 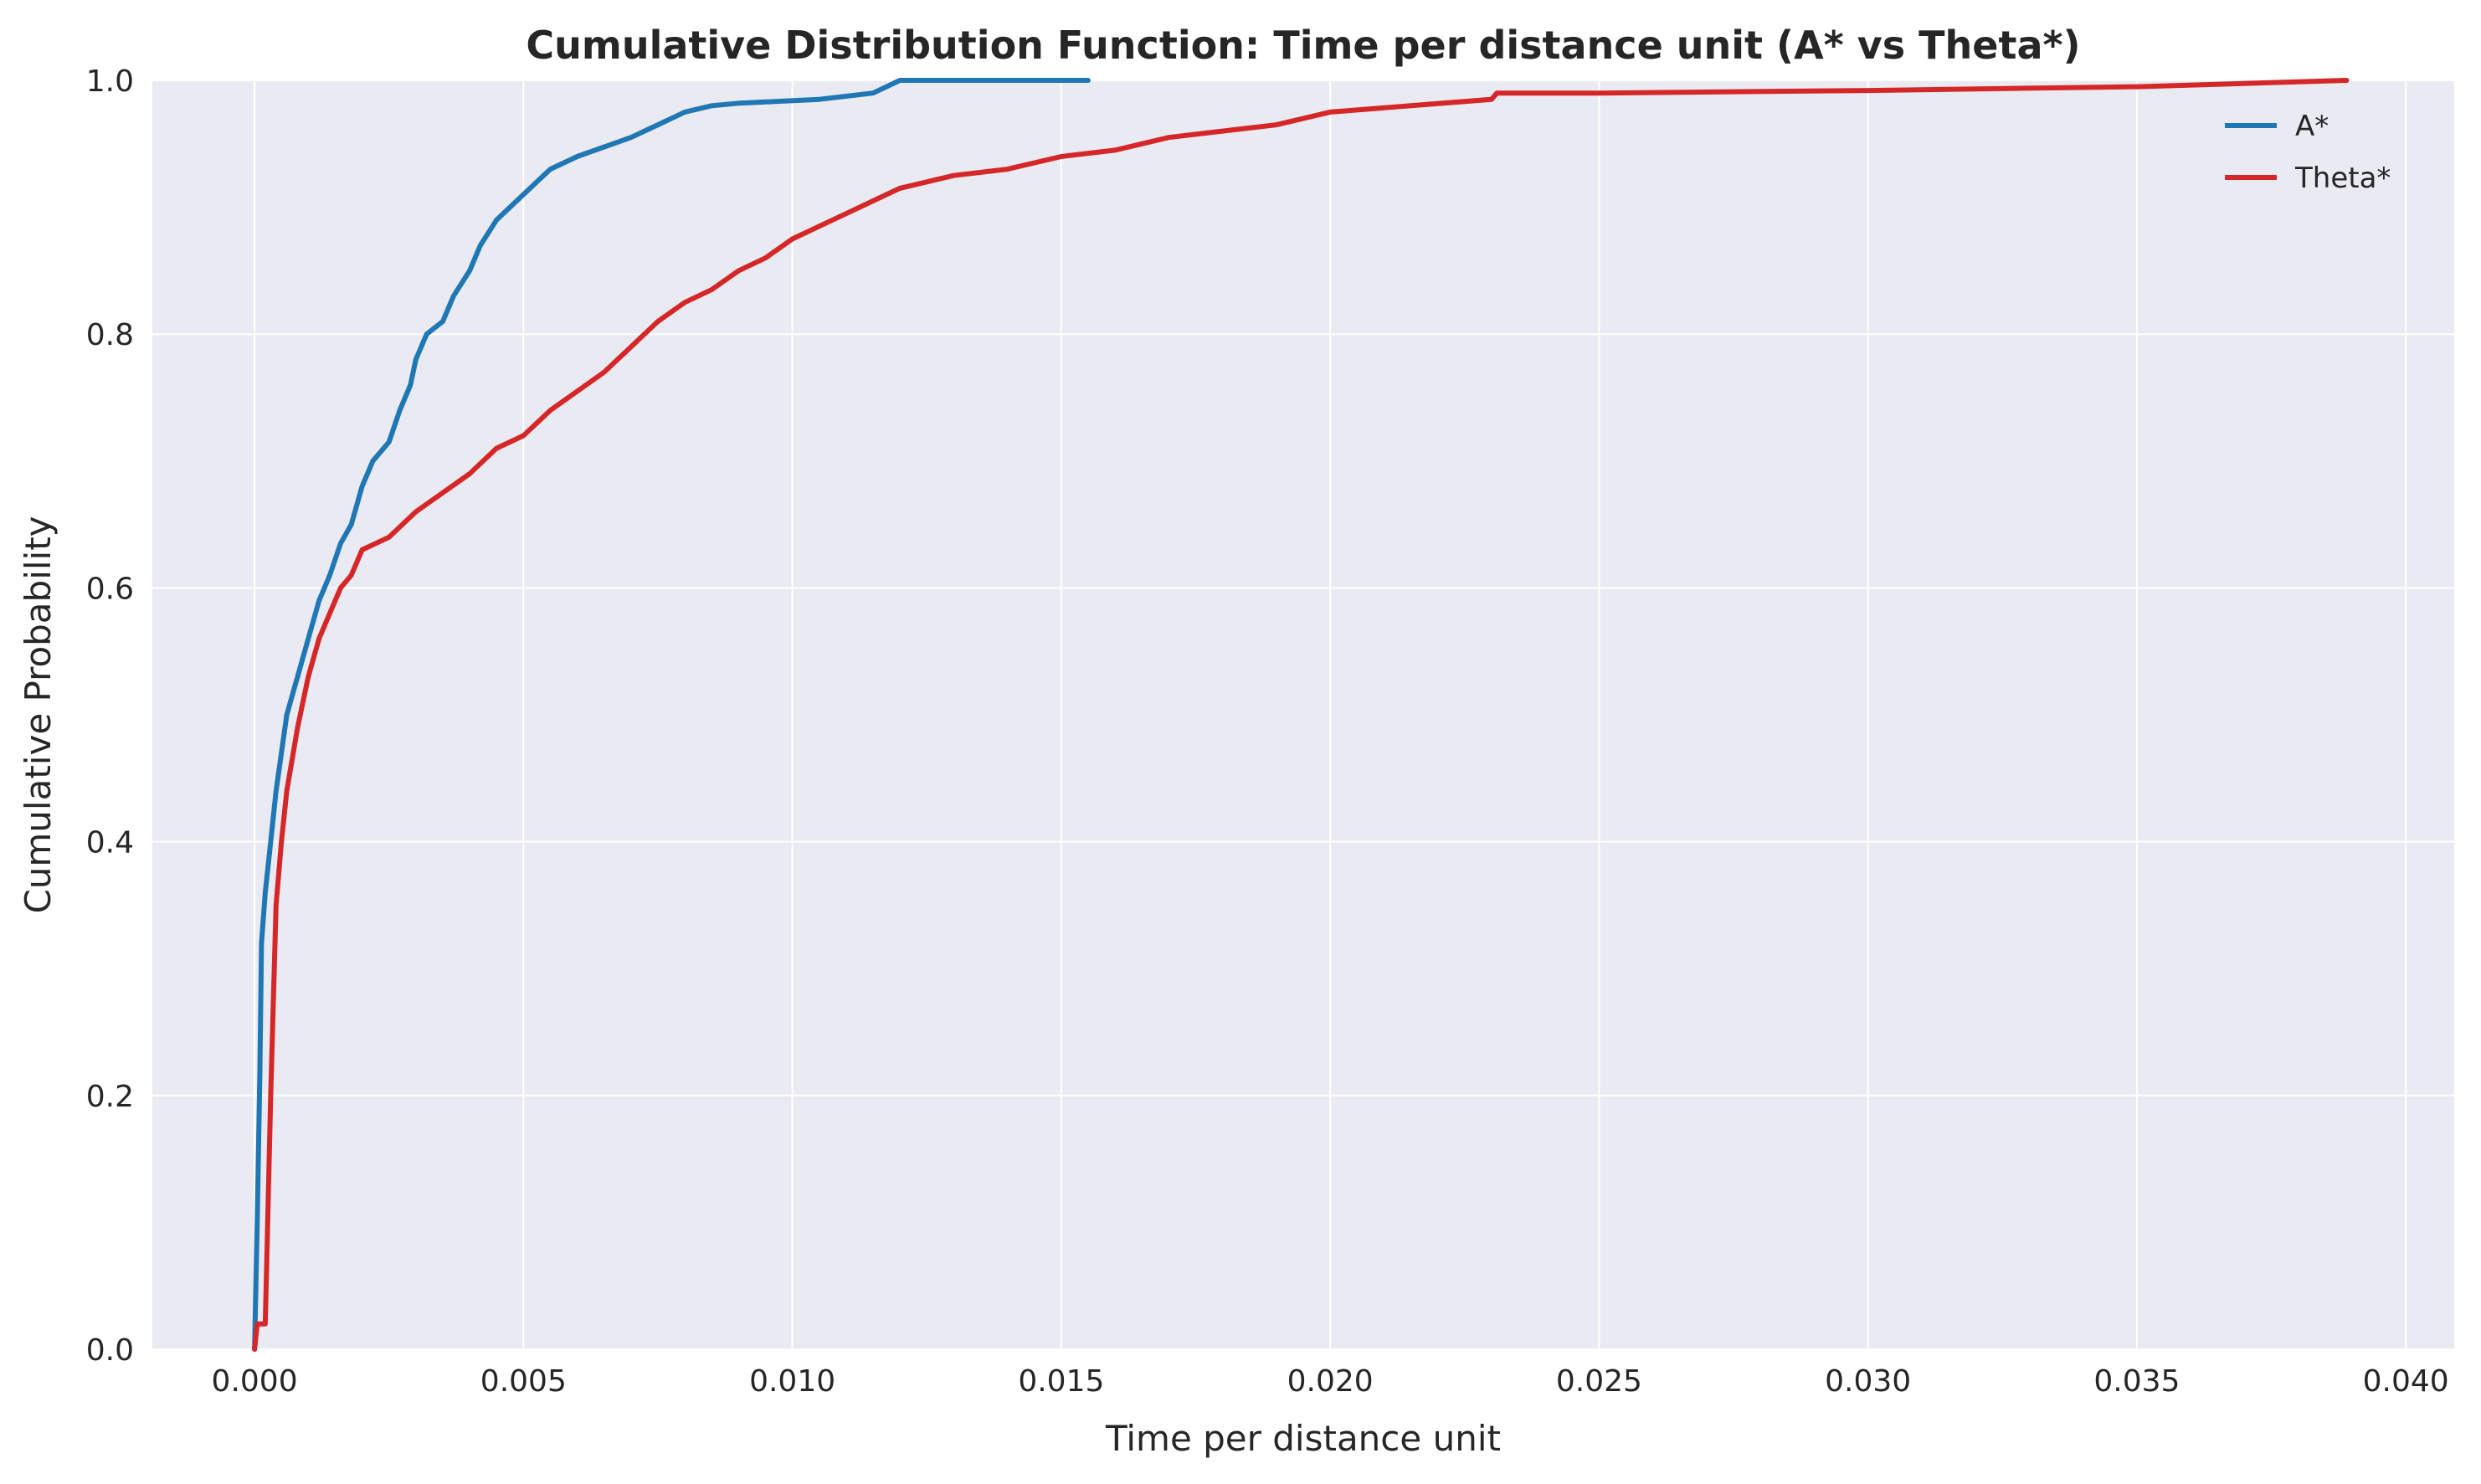 What do you see at coordinates (792, 1382) in the screenshot?
I see `x-tick-label: 0.010` at bounding box center [792, 1382].